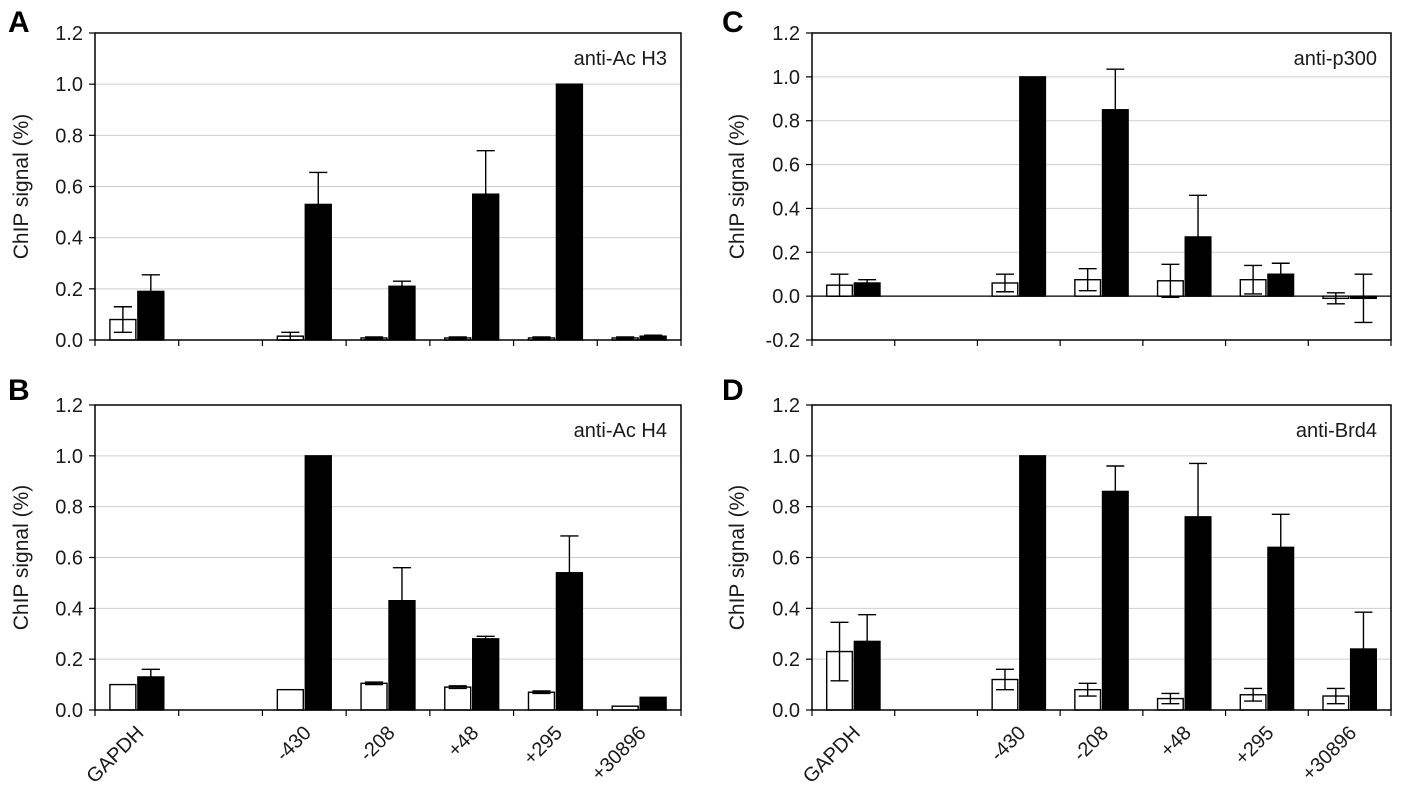 This screenshot has width=1402, height=800. Describe the element at coordinates (620, 431) in the screenshot. I see `panel-title: anti-Ac H4` at that location.